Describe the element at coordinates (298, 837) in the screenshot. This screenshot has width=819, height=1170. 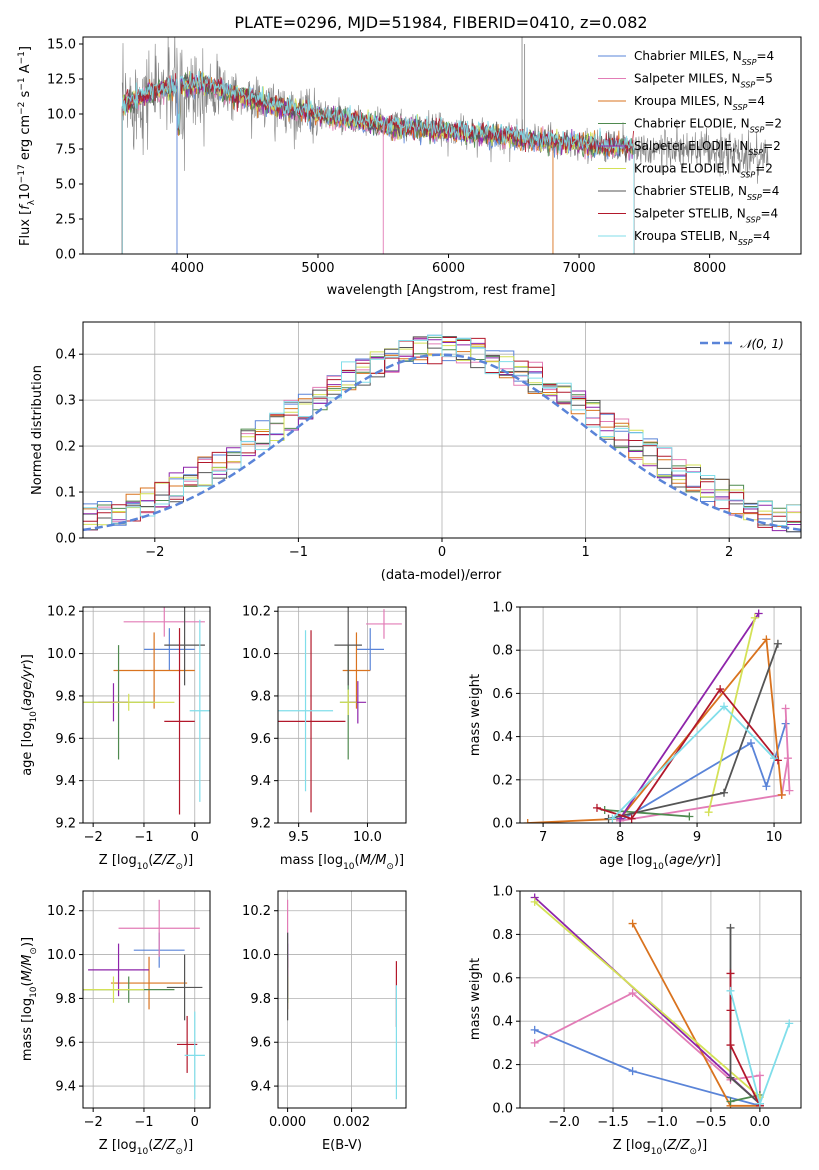
I see `x-tick-label: 9.5` at that location.